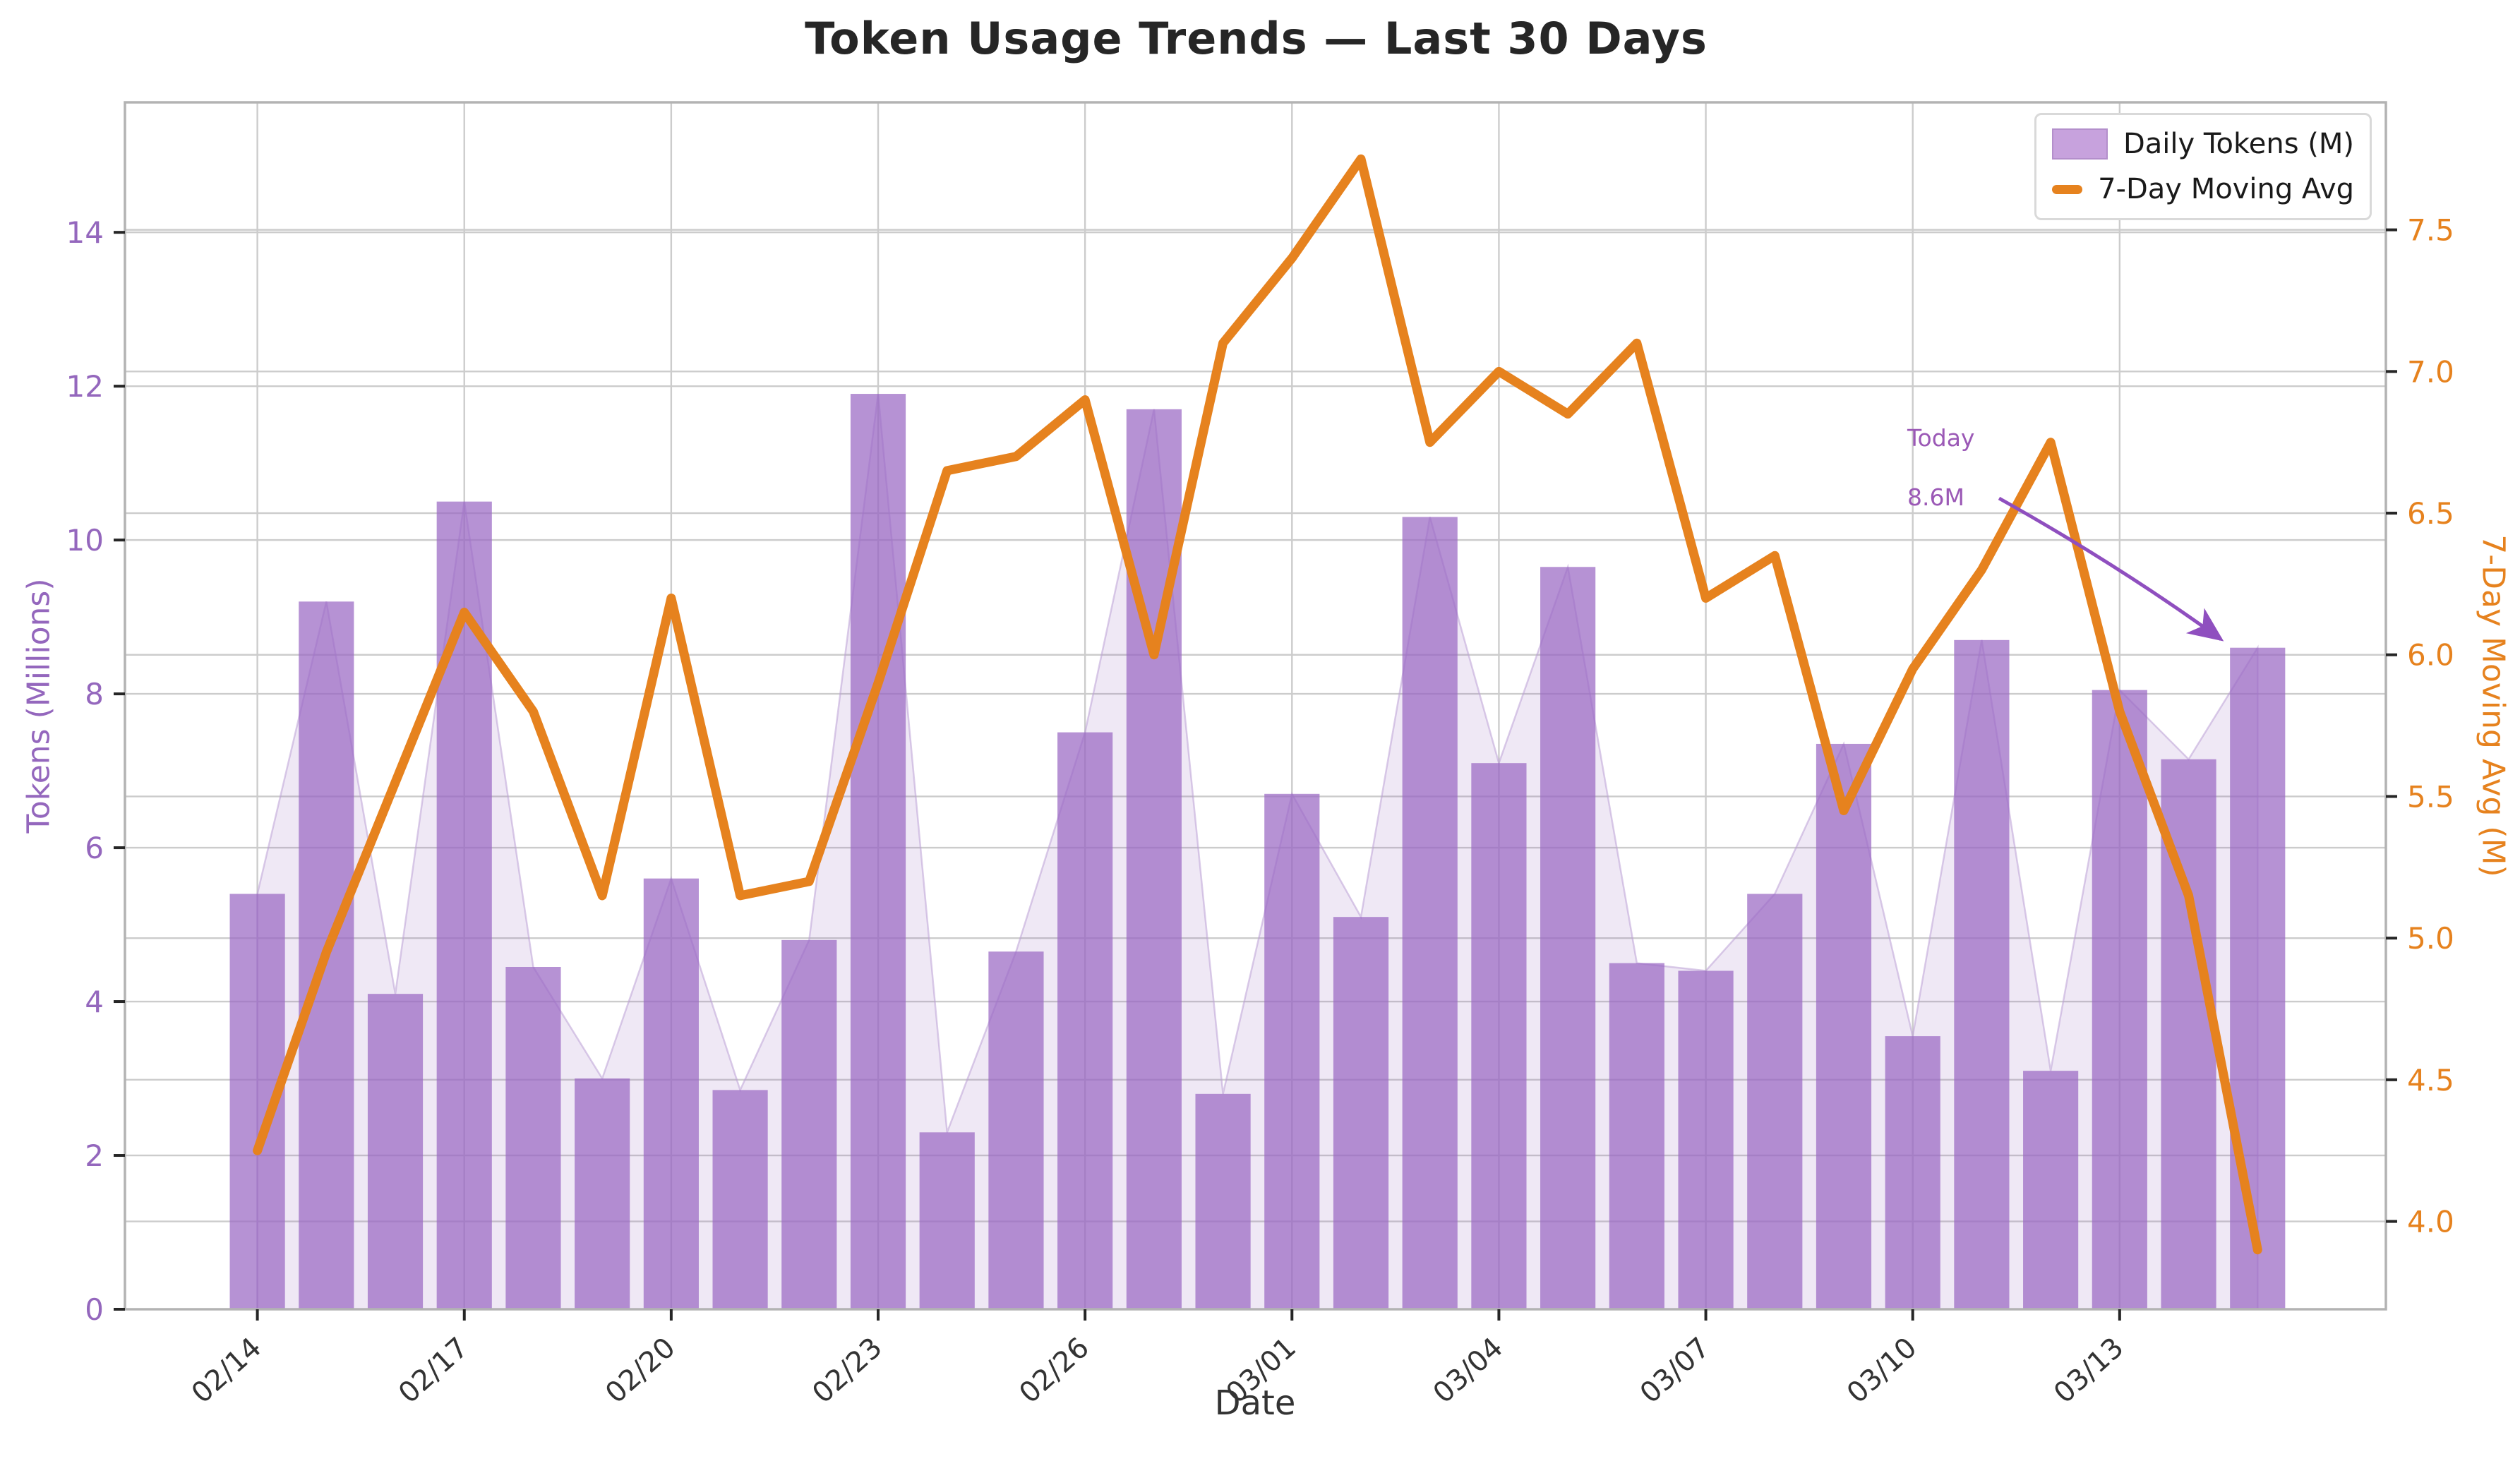 The image size is (2520, 1461). Describe the element at coordinates (1085, 1020) in the screenshot. I see `bar-02/26` at that location.